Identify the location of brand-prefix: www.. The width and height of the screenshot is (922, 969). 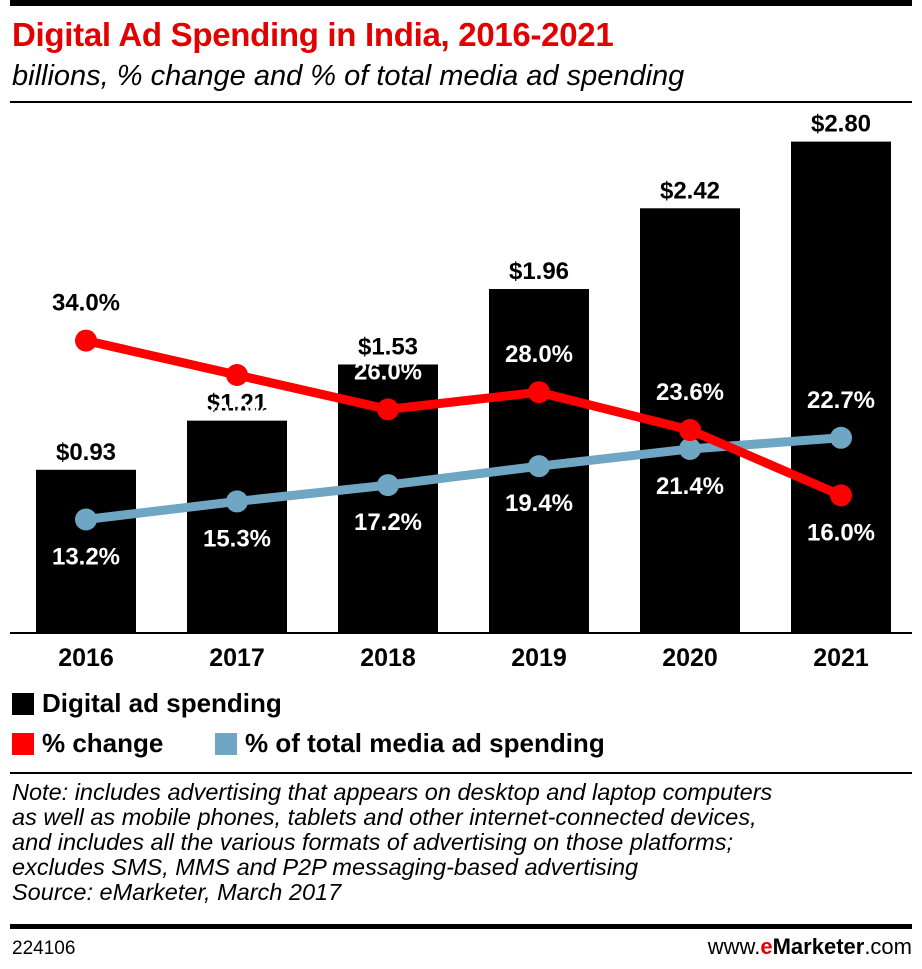
(734, 946).